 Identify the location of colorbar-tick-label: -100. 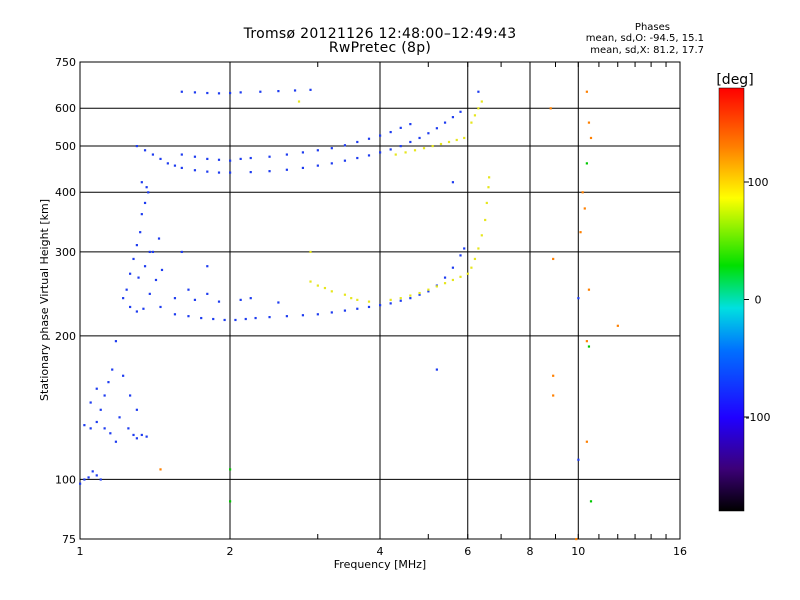
(758, 417).